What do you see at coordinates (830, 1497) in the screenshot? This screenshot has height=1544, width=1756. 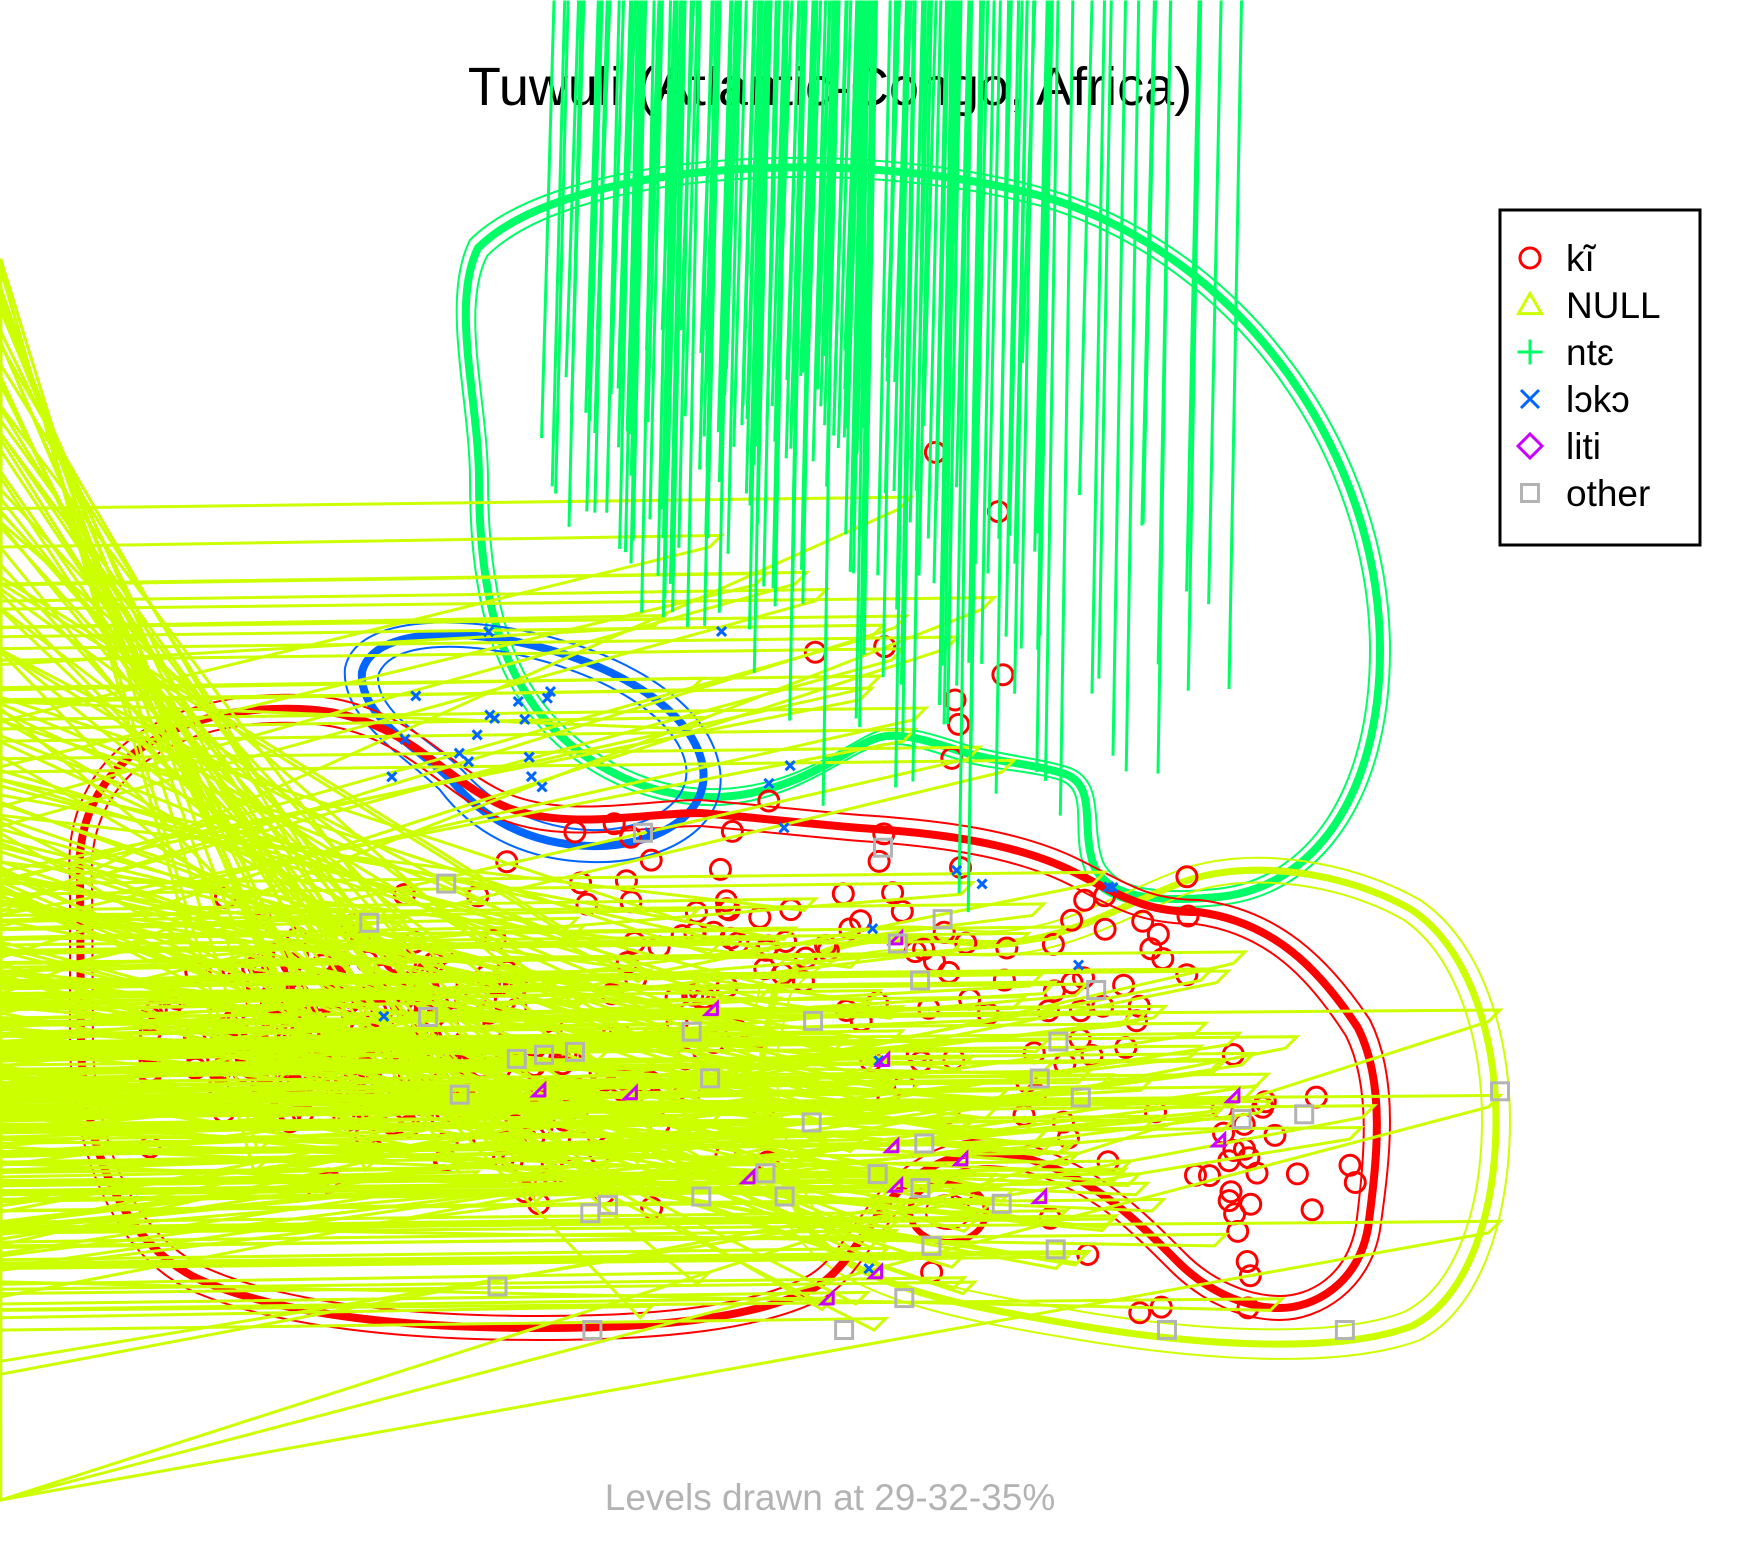 I see `chart-caption: Levels drawn at 29-32-35%` at bounding box center [830, 1497].